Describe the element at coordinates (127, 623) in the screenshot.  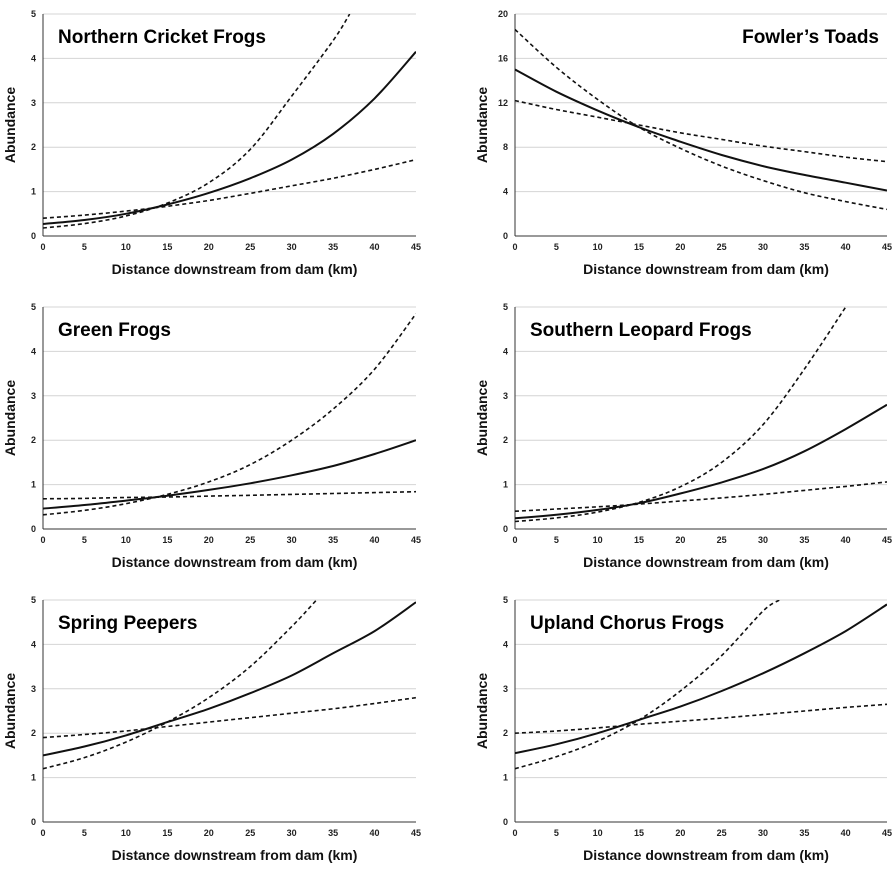
I see `panel-title: Spring Peepers` at that location.